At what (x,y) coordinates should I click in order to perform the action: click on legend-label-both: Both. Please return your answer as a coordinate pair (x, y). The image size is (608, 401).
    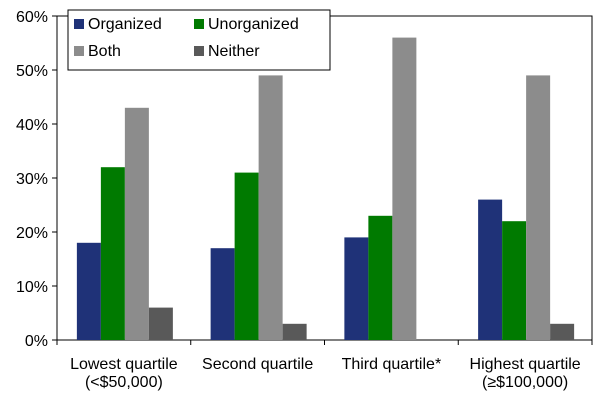
    Looking at the image, I should click on (104, 51).